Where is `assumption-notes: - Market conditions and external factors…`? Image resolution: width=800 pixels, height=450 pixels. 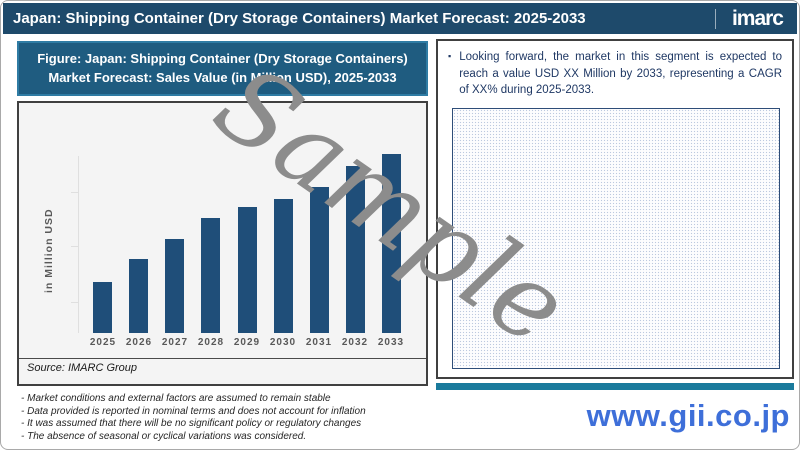
assumption-notes: - Market conditions and external factors… is located at coordinates (226, 418).